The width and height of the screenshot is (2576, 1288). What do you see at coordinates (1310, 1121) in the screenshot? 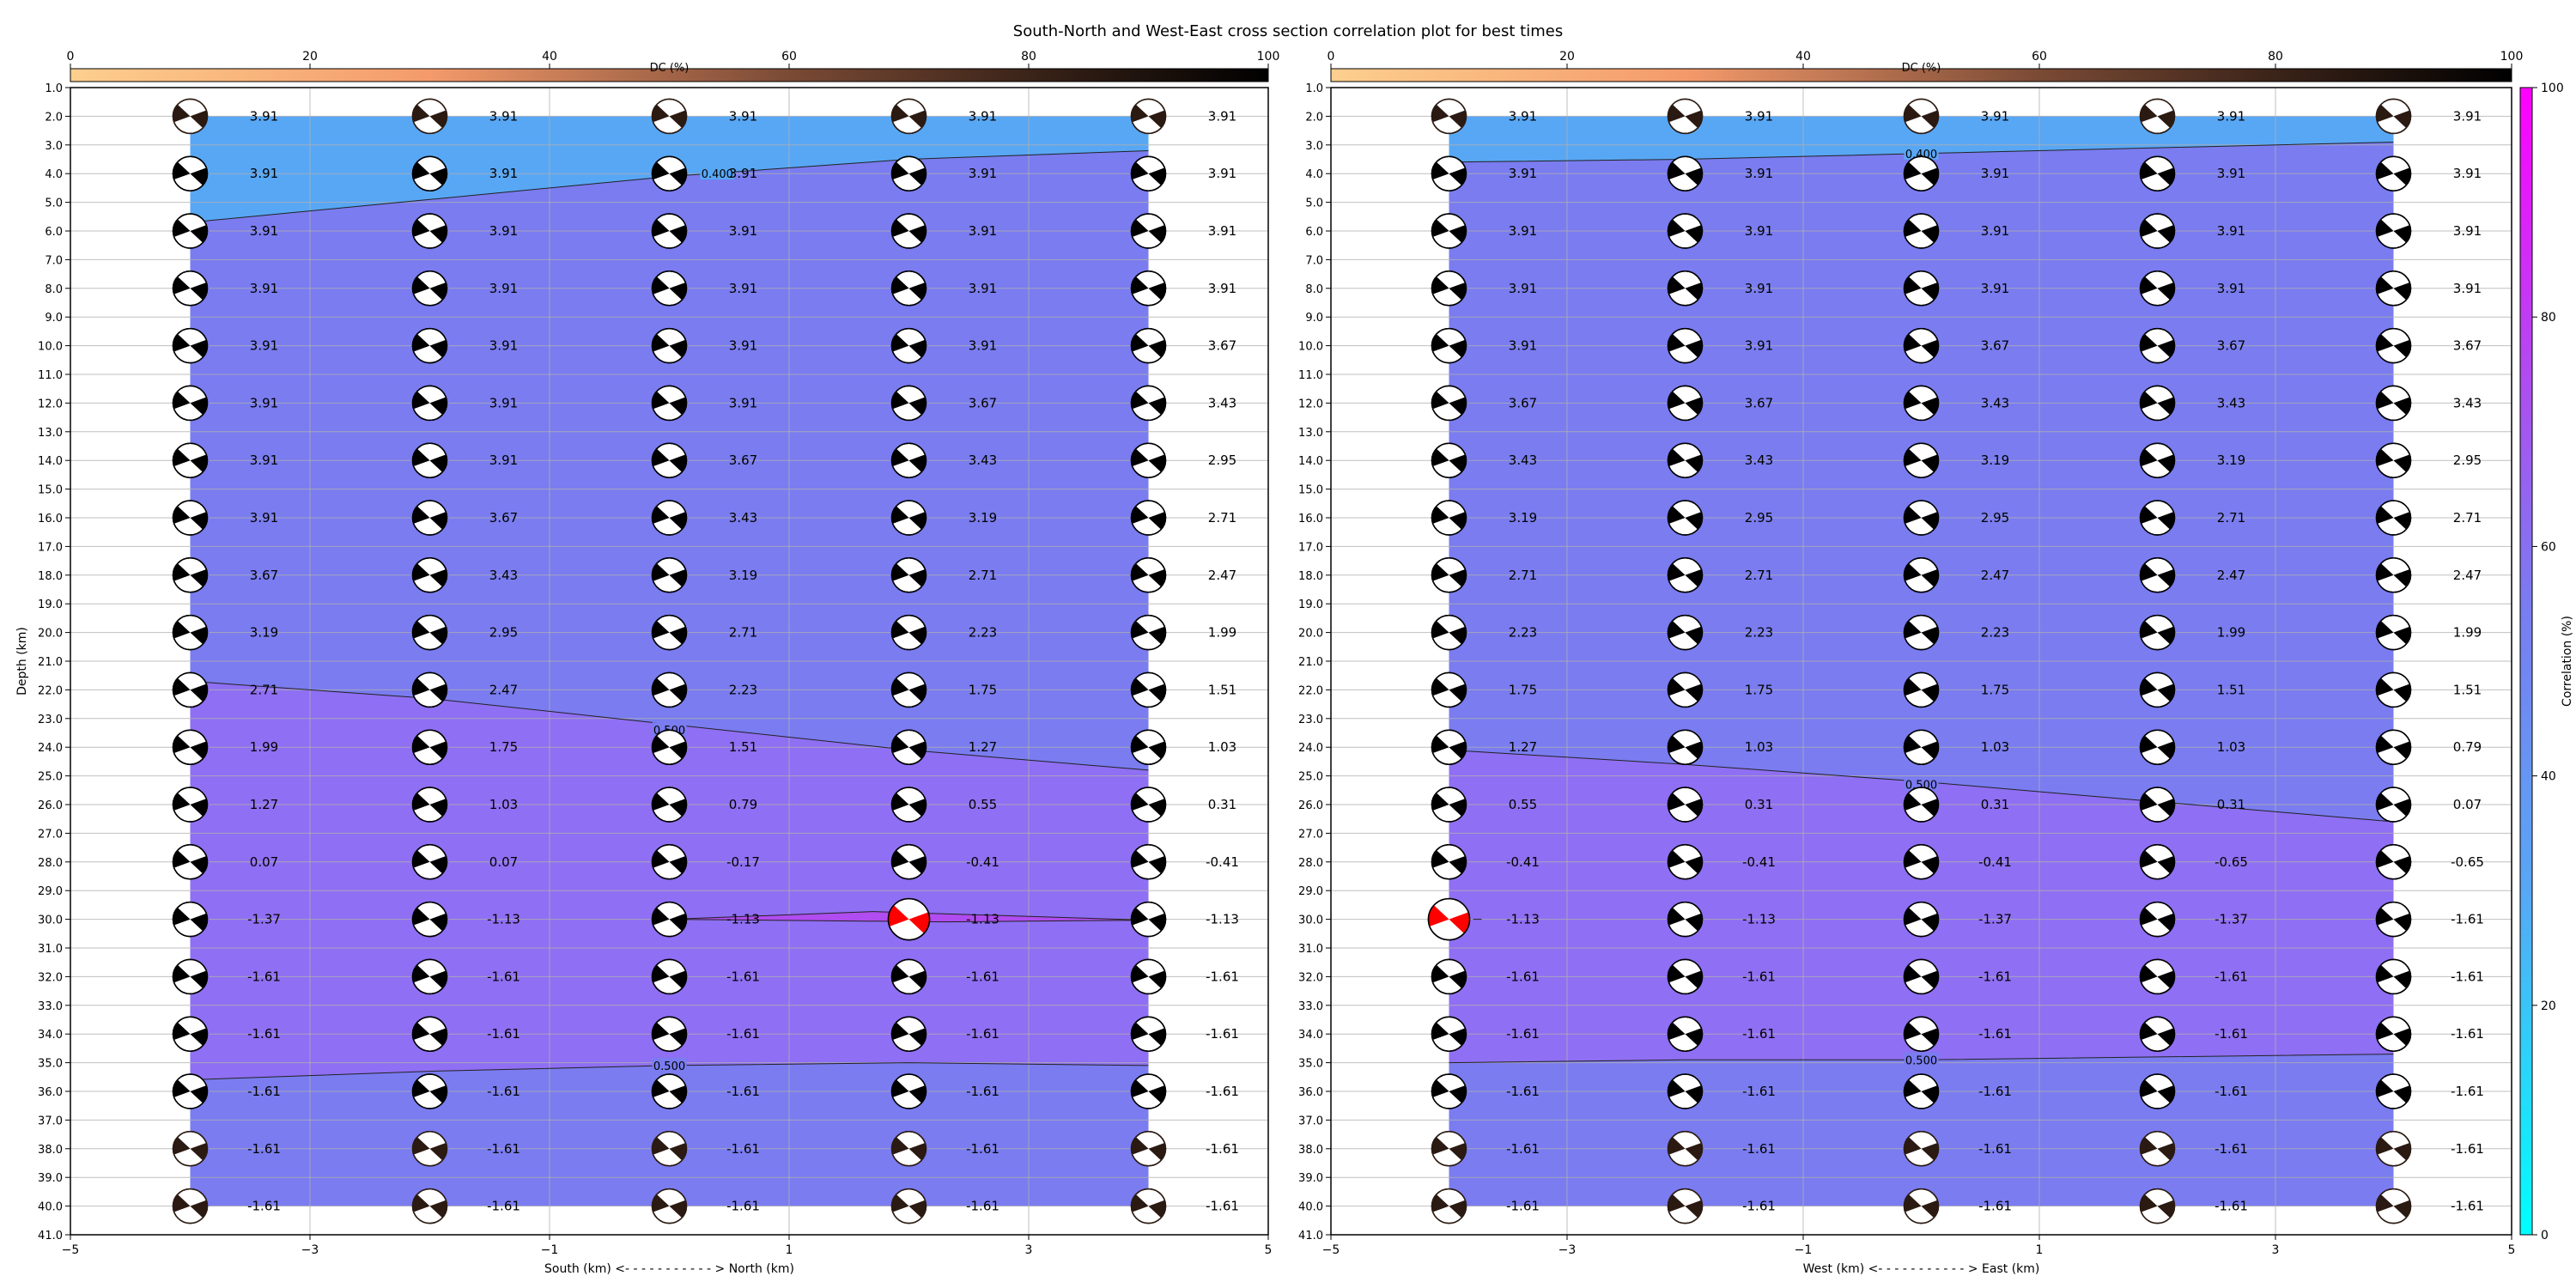
I see `ytick-label: 37.0` at bounding box center [1310, 1121].